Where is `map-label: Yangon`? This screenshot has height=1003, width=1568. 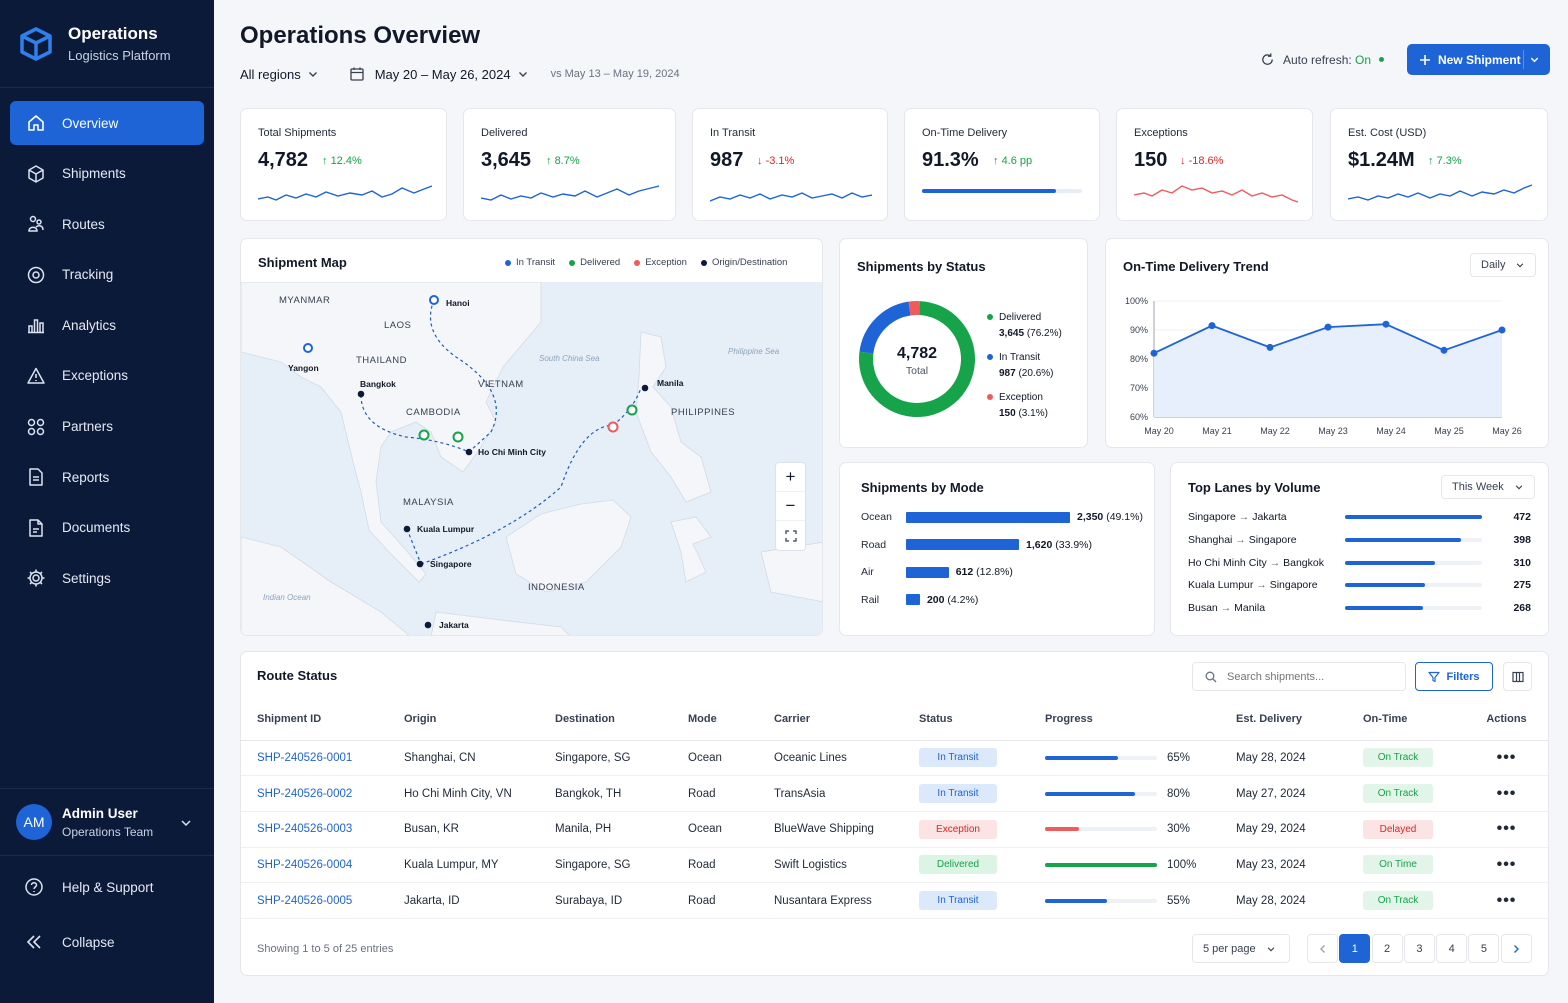 map-label: Yangon is located at coordinates (303, 368).